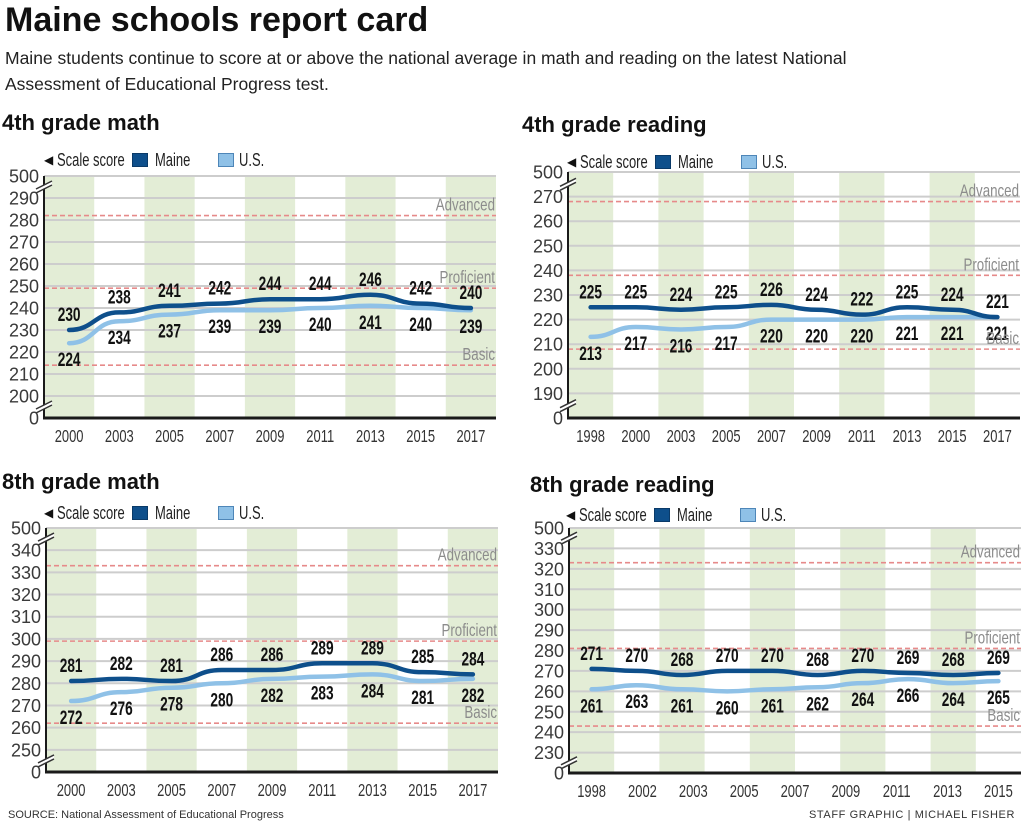 This screenshot has height=824, width=1024. I want to click on data-label-maine: 240, so click(470, 293).